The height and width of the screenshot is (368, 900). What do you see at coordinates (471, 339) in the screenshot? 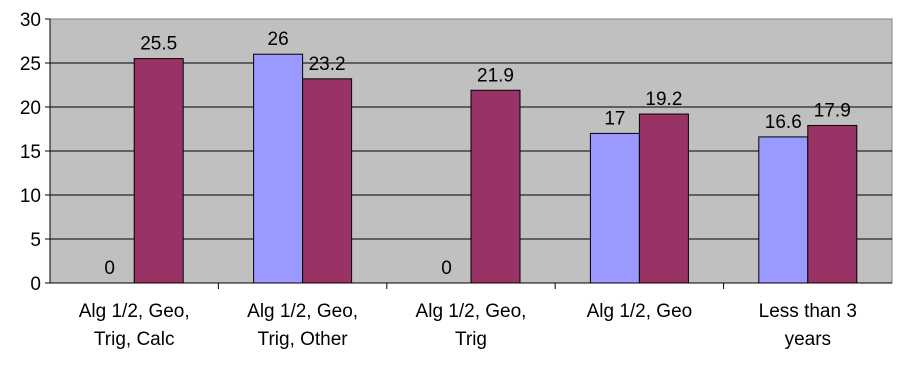
I see `x-category-label: Trig` at bounding box center [471, 339].